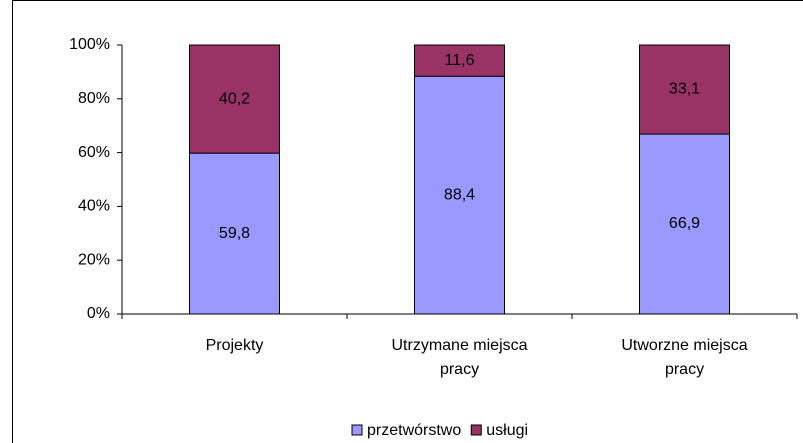  What do you see at coordinates (94, 152) in the screenshot?
I see `y-tick-label: 60%` at bounding box center [94, 152].